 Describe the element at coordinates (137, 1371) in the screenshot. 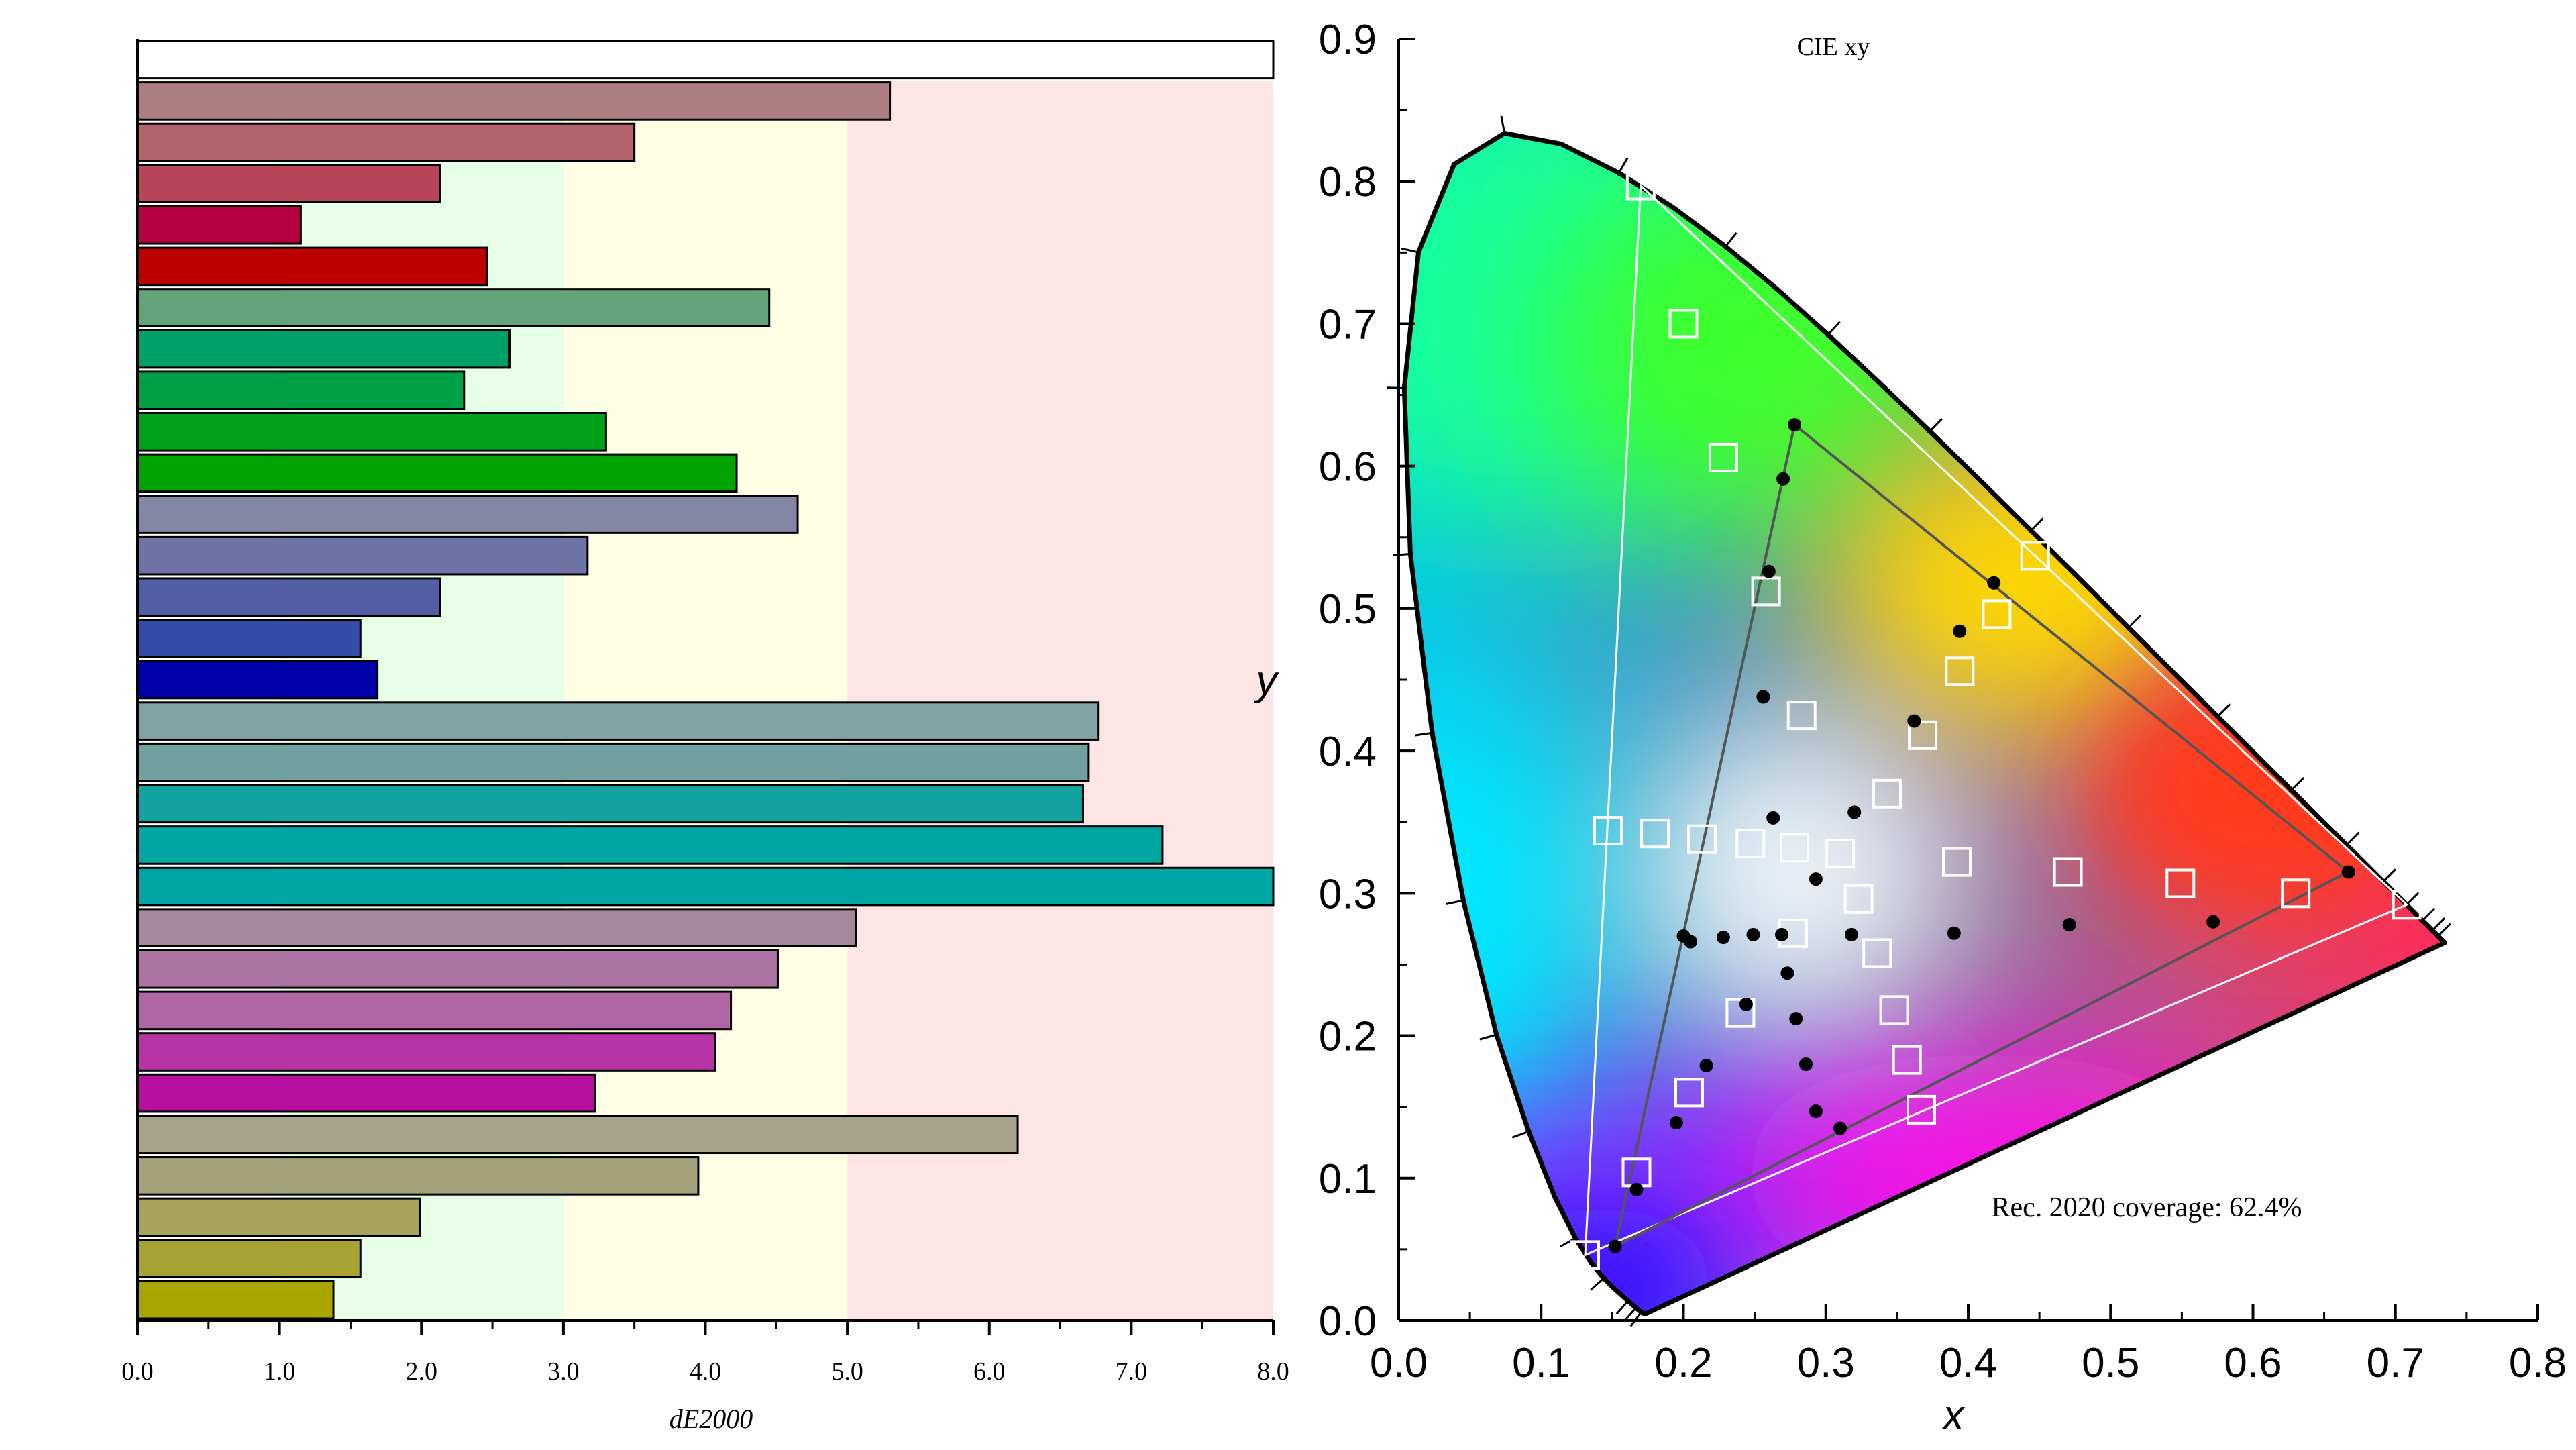

I see `bar-x-tick-label: 0.0` at that location.